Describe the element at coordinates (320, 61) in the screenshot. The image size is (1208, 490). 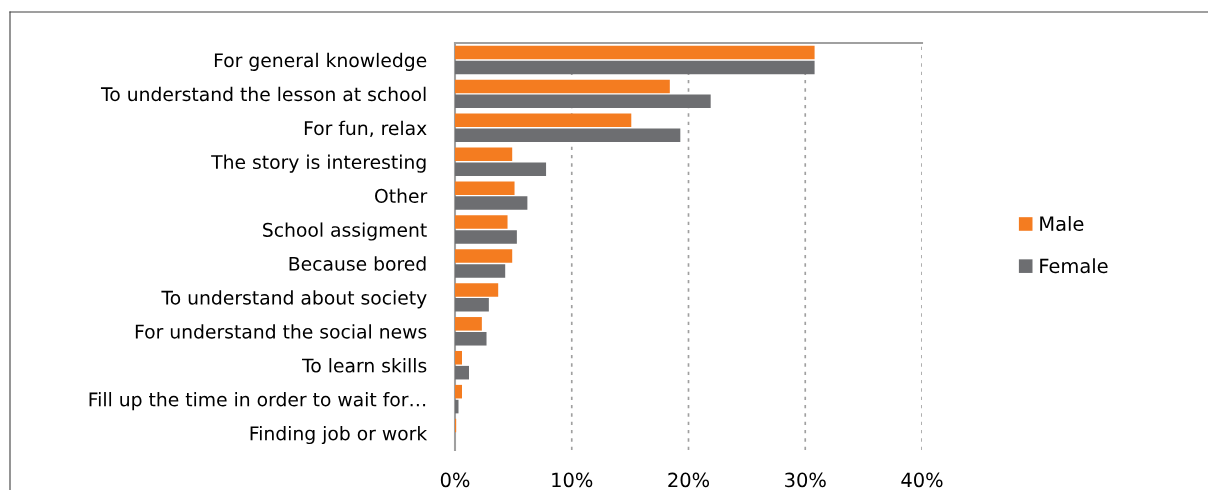
I see `y-tick-label: For general knowledge` at that location.